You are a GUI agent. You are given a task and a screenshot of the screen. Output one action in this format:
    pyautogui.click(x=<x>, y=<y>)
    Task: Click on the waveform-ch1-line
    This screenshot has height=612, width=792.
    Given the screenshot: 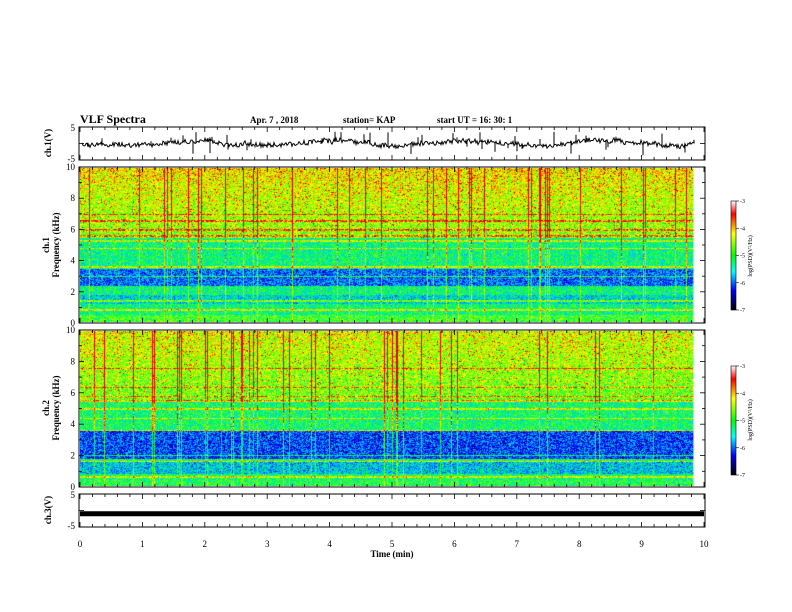 What is the action you would take?
    pyautogui.click(x=388, y=143)
    